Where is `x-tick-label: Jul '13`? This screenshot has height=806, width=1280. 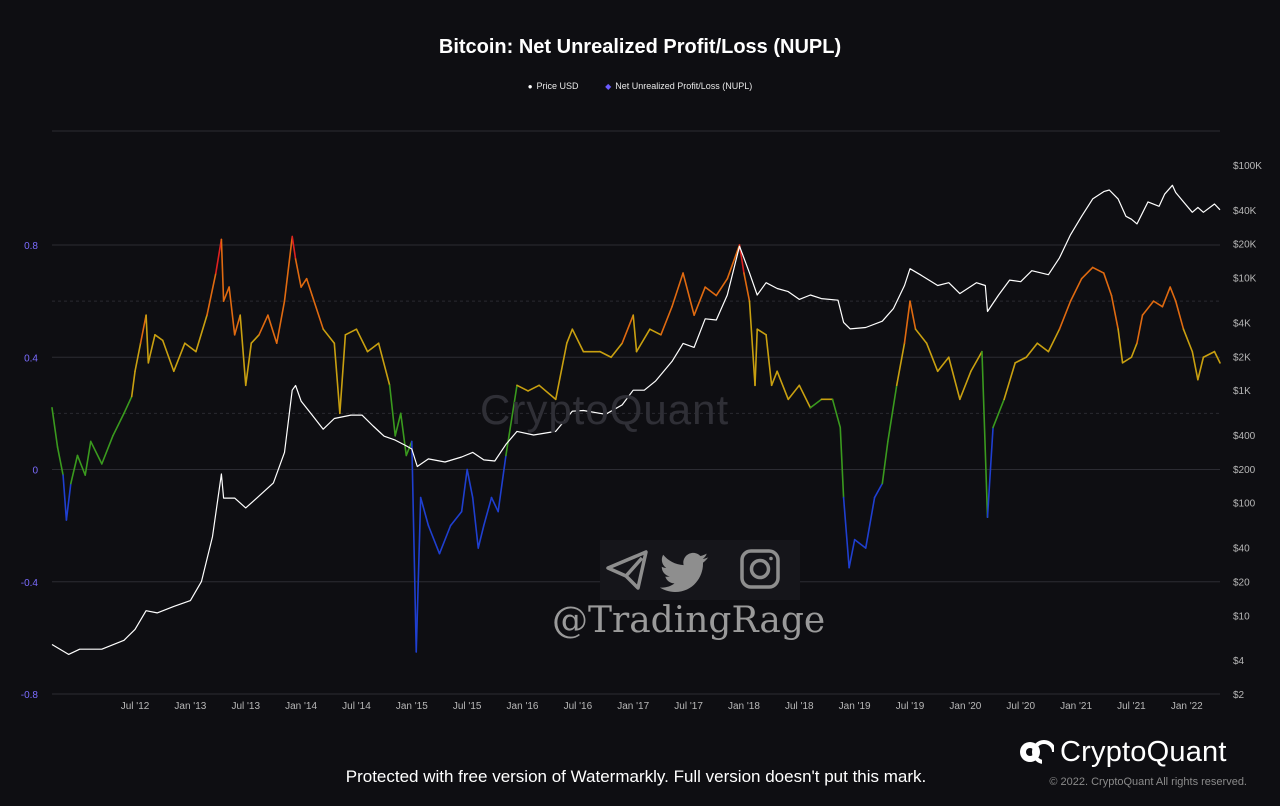 x-tick-label: Jul '13 is located at coordinates (245, 706).